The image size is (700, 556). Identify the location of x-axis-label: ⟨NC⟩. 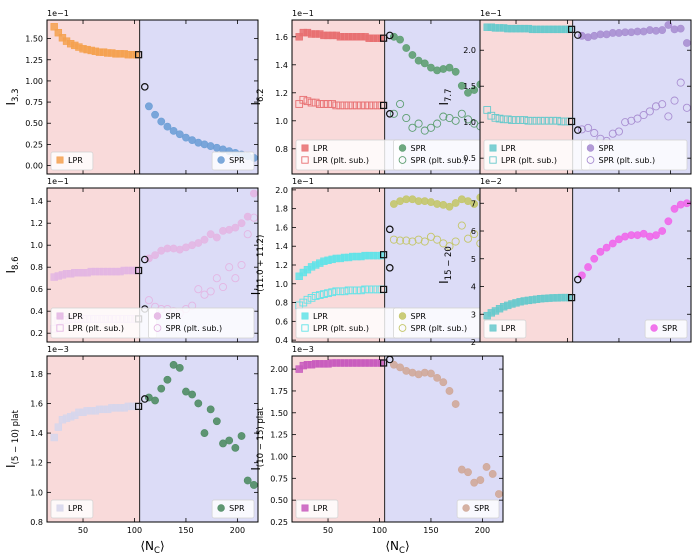
(397, 547).